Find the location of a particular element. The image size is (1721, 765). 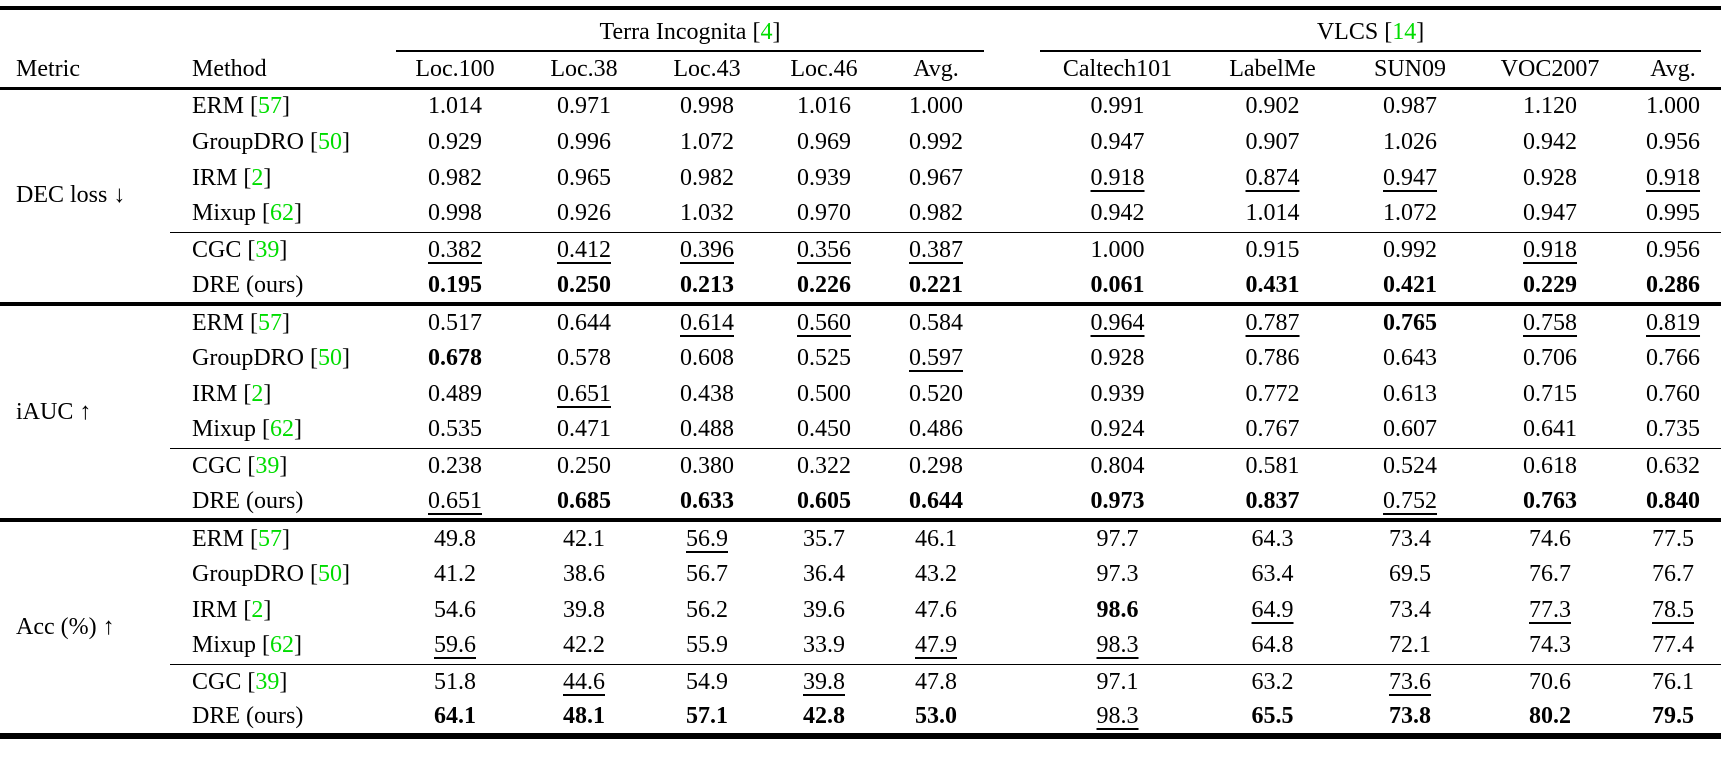

value-cell: 0.613 is located at coordinates (1410, 393).